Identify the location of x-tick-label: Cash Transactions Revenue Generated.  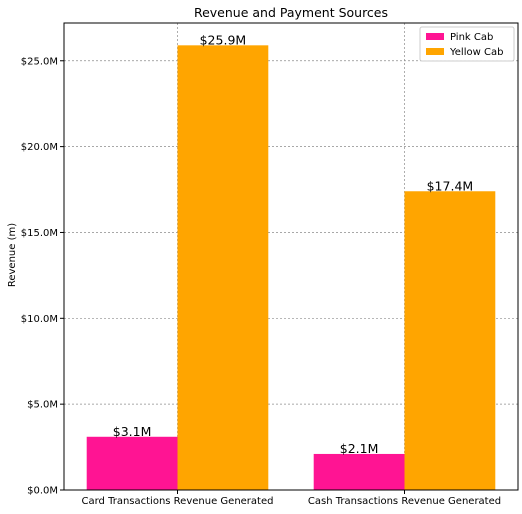
(404, 501).